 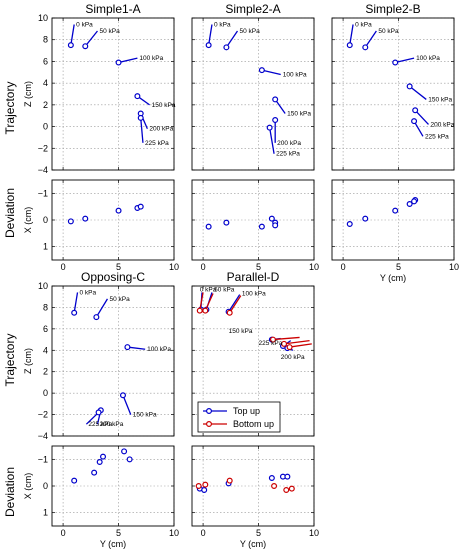 I want to click on panel-title: Simple2-B, so click(x=392, y=9).